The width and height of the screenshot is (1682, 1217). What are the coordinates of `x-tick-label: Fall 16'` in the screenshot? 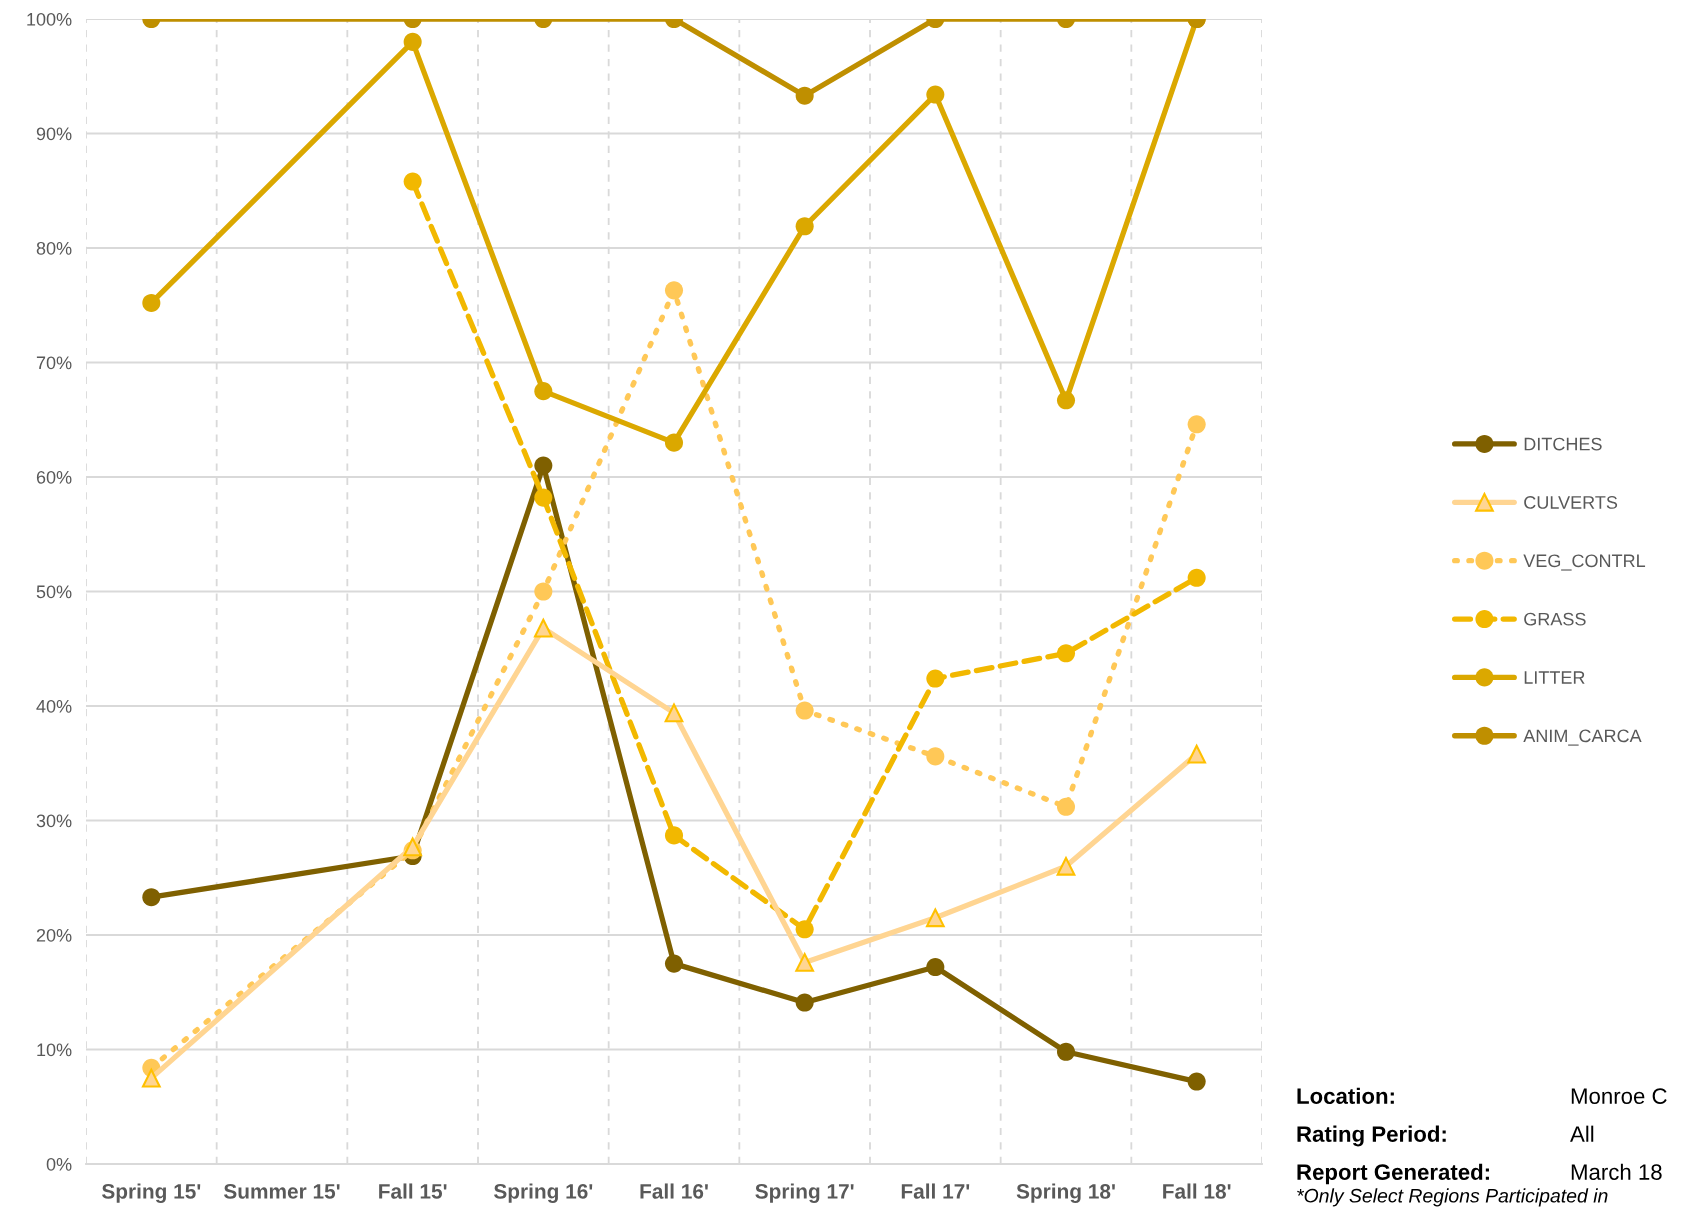 It's located at (674, 1191).